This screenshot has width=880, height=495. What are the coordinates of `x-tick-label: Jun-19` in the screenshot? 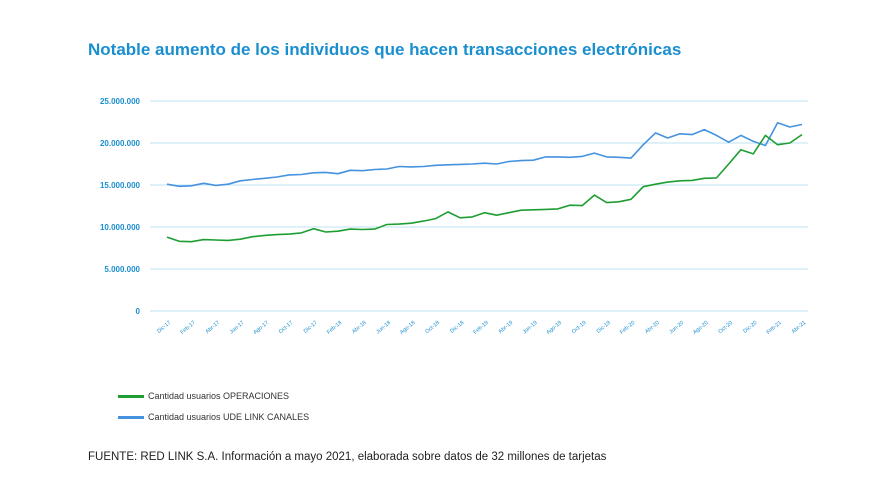 It's located at (530, 327).